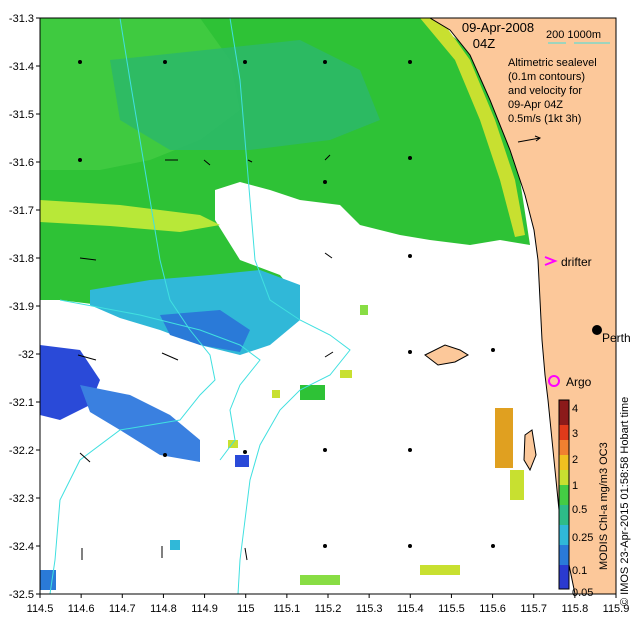  What do you see at coordinates (579, 382) in the screenshot?
I see `argo-label: Argo` at bounding box center [579, 382].